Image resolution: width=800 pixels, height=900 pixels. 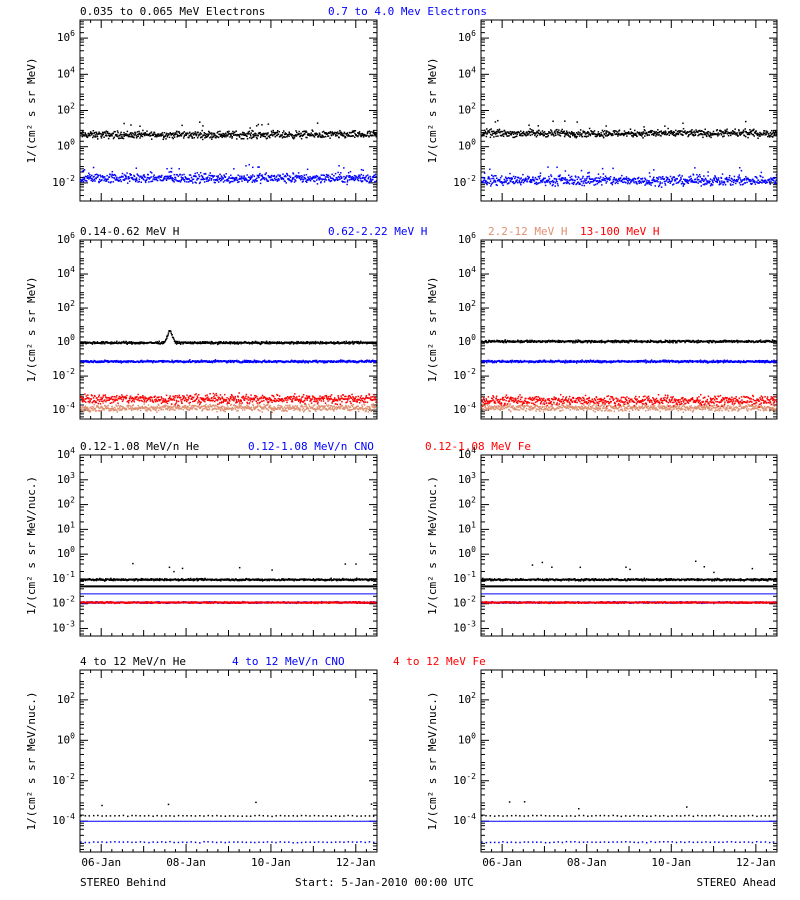 What do you see at coordinates (407, 11) in the screenshot?
I see `panel-title: 0.7 to 4.0 Mev Electrons` at bounding box center [407, 11].